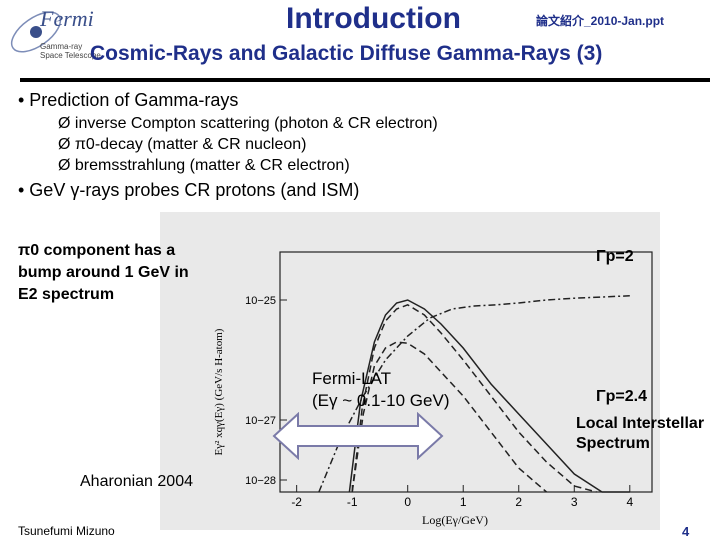  I want to click on page-number: 4, so click(686, 531).